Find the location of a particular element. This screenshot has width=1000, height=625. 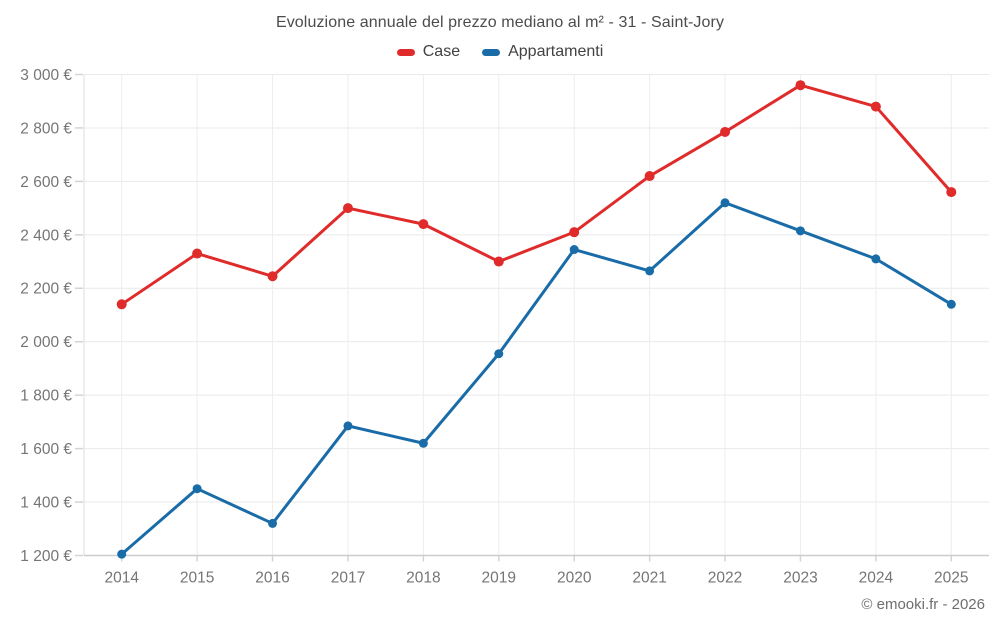

x-tick-label: 2023 is located at coordinates (800, 578).